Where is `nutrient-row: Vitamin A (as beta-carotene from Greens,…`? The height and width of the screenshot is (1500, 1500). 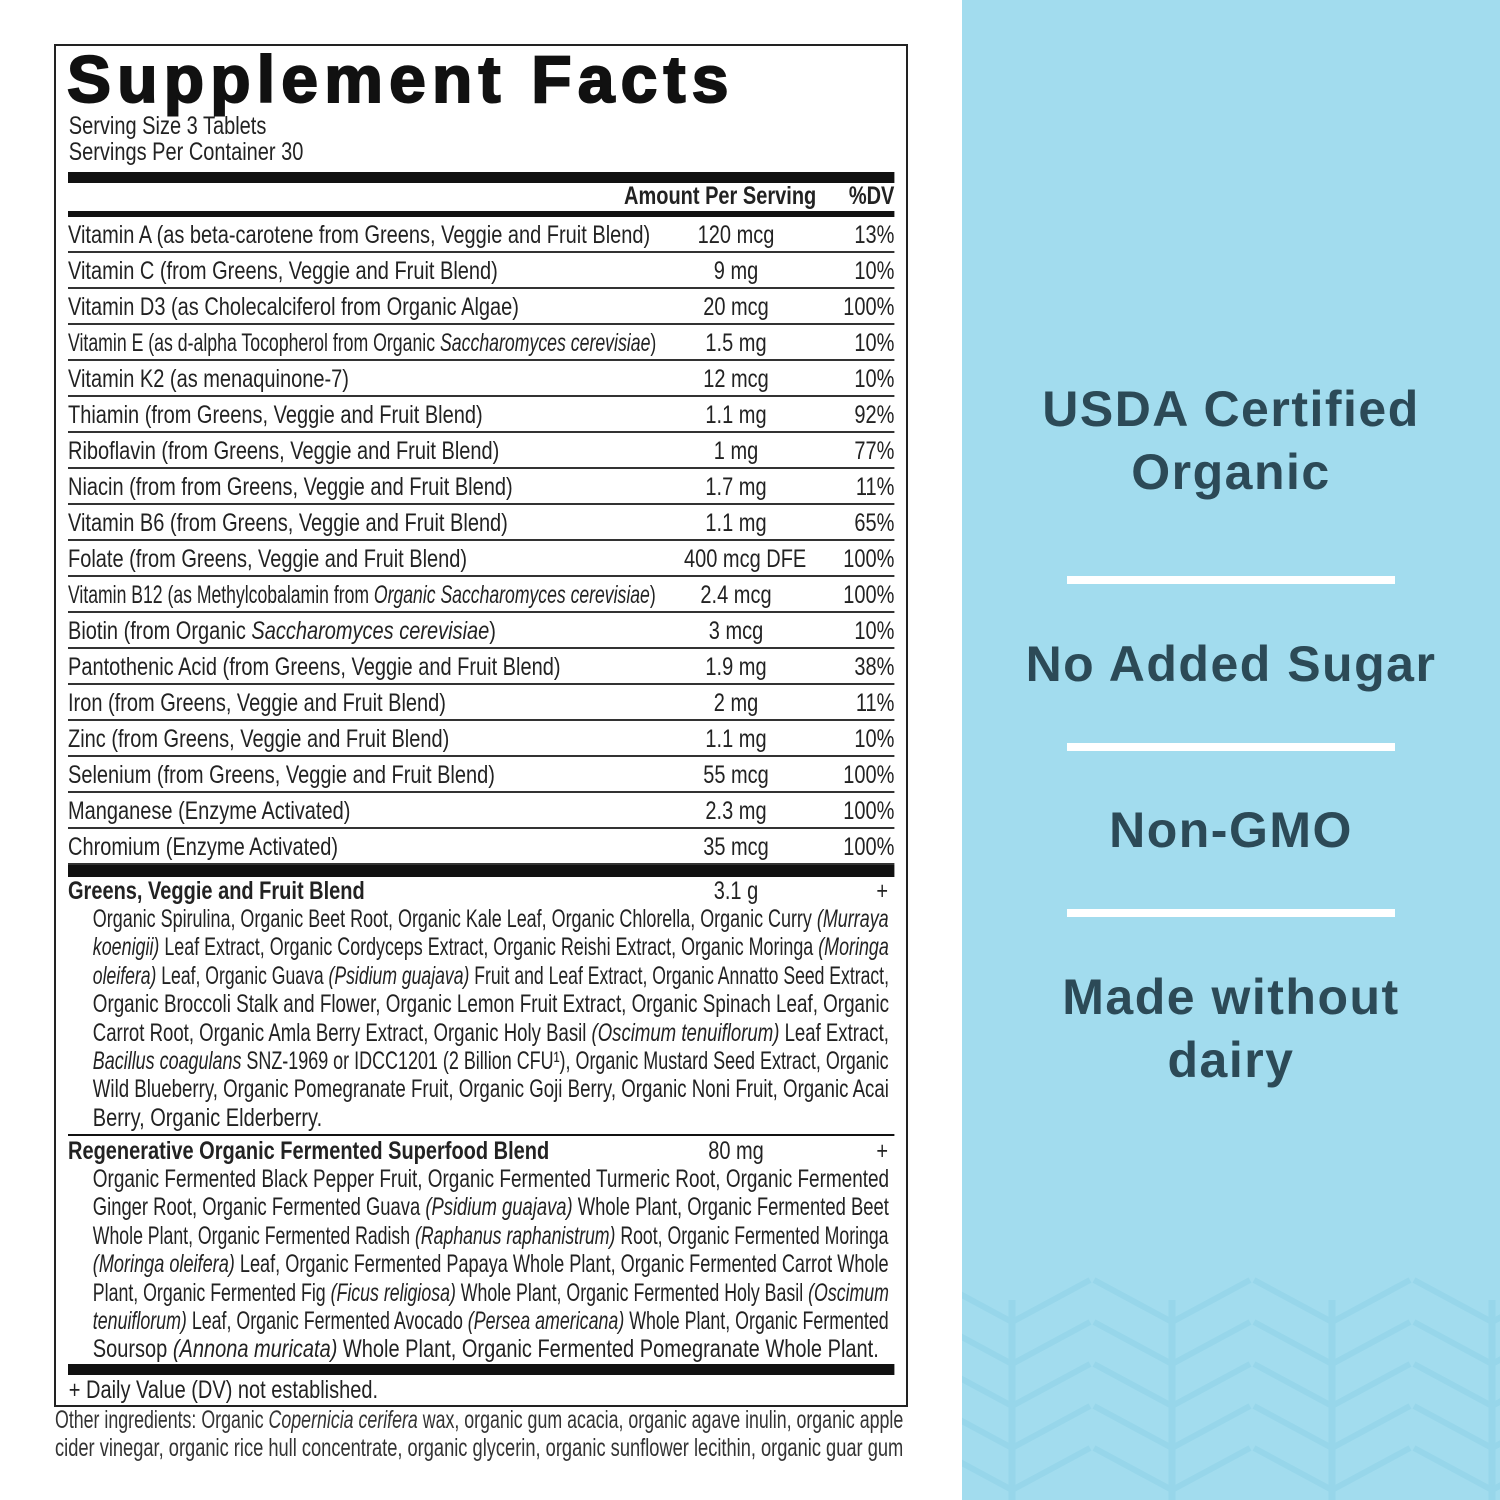 nutrient-row: Vitamin A (as beta-carotene from Greens,… is located at coordinates (481, 235).